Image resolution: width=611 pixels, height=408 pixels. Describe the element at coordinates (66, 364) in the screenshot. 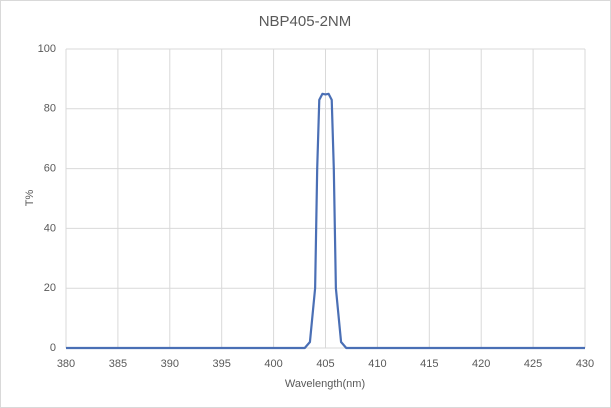

I see `x-tick-label: 380` at that location.